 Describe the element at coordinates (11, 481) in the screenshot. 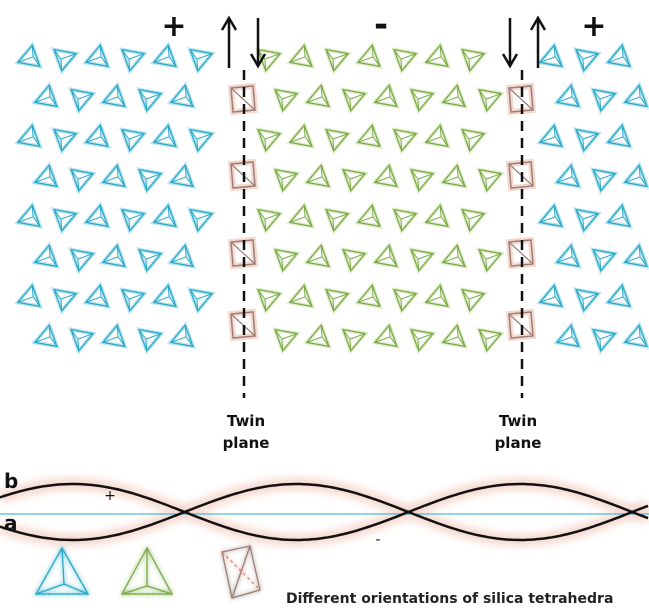

I see `wave-label-b: b` at that location.